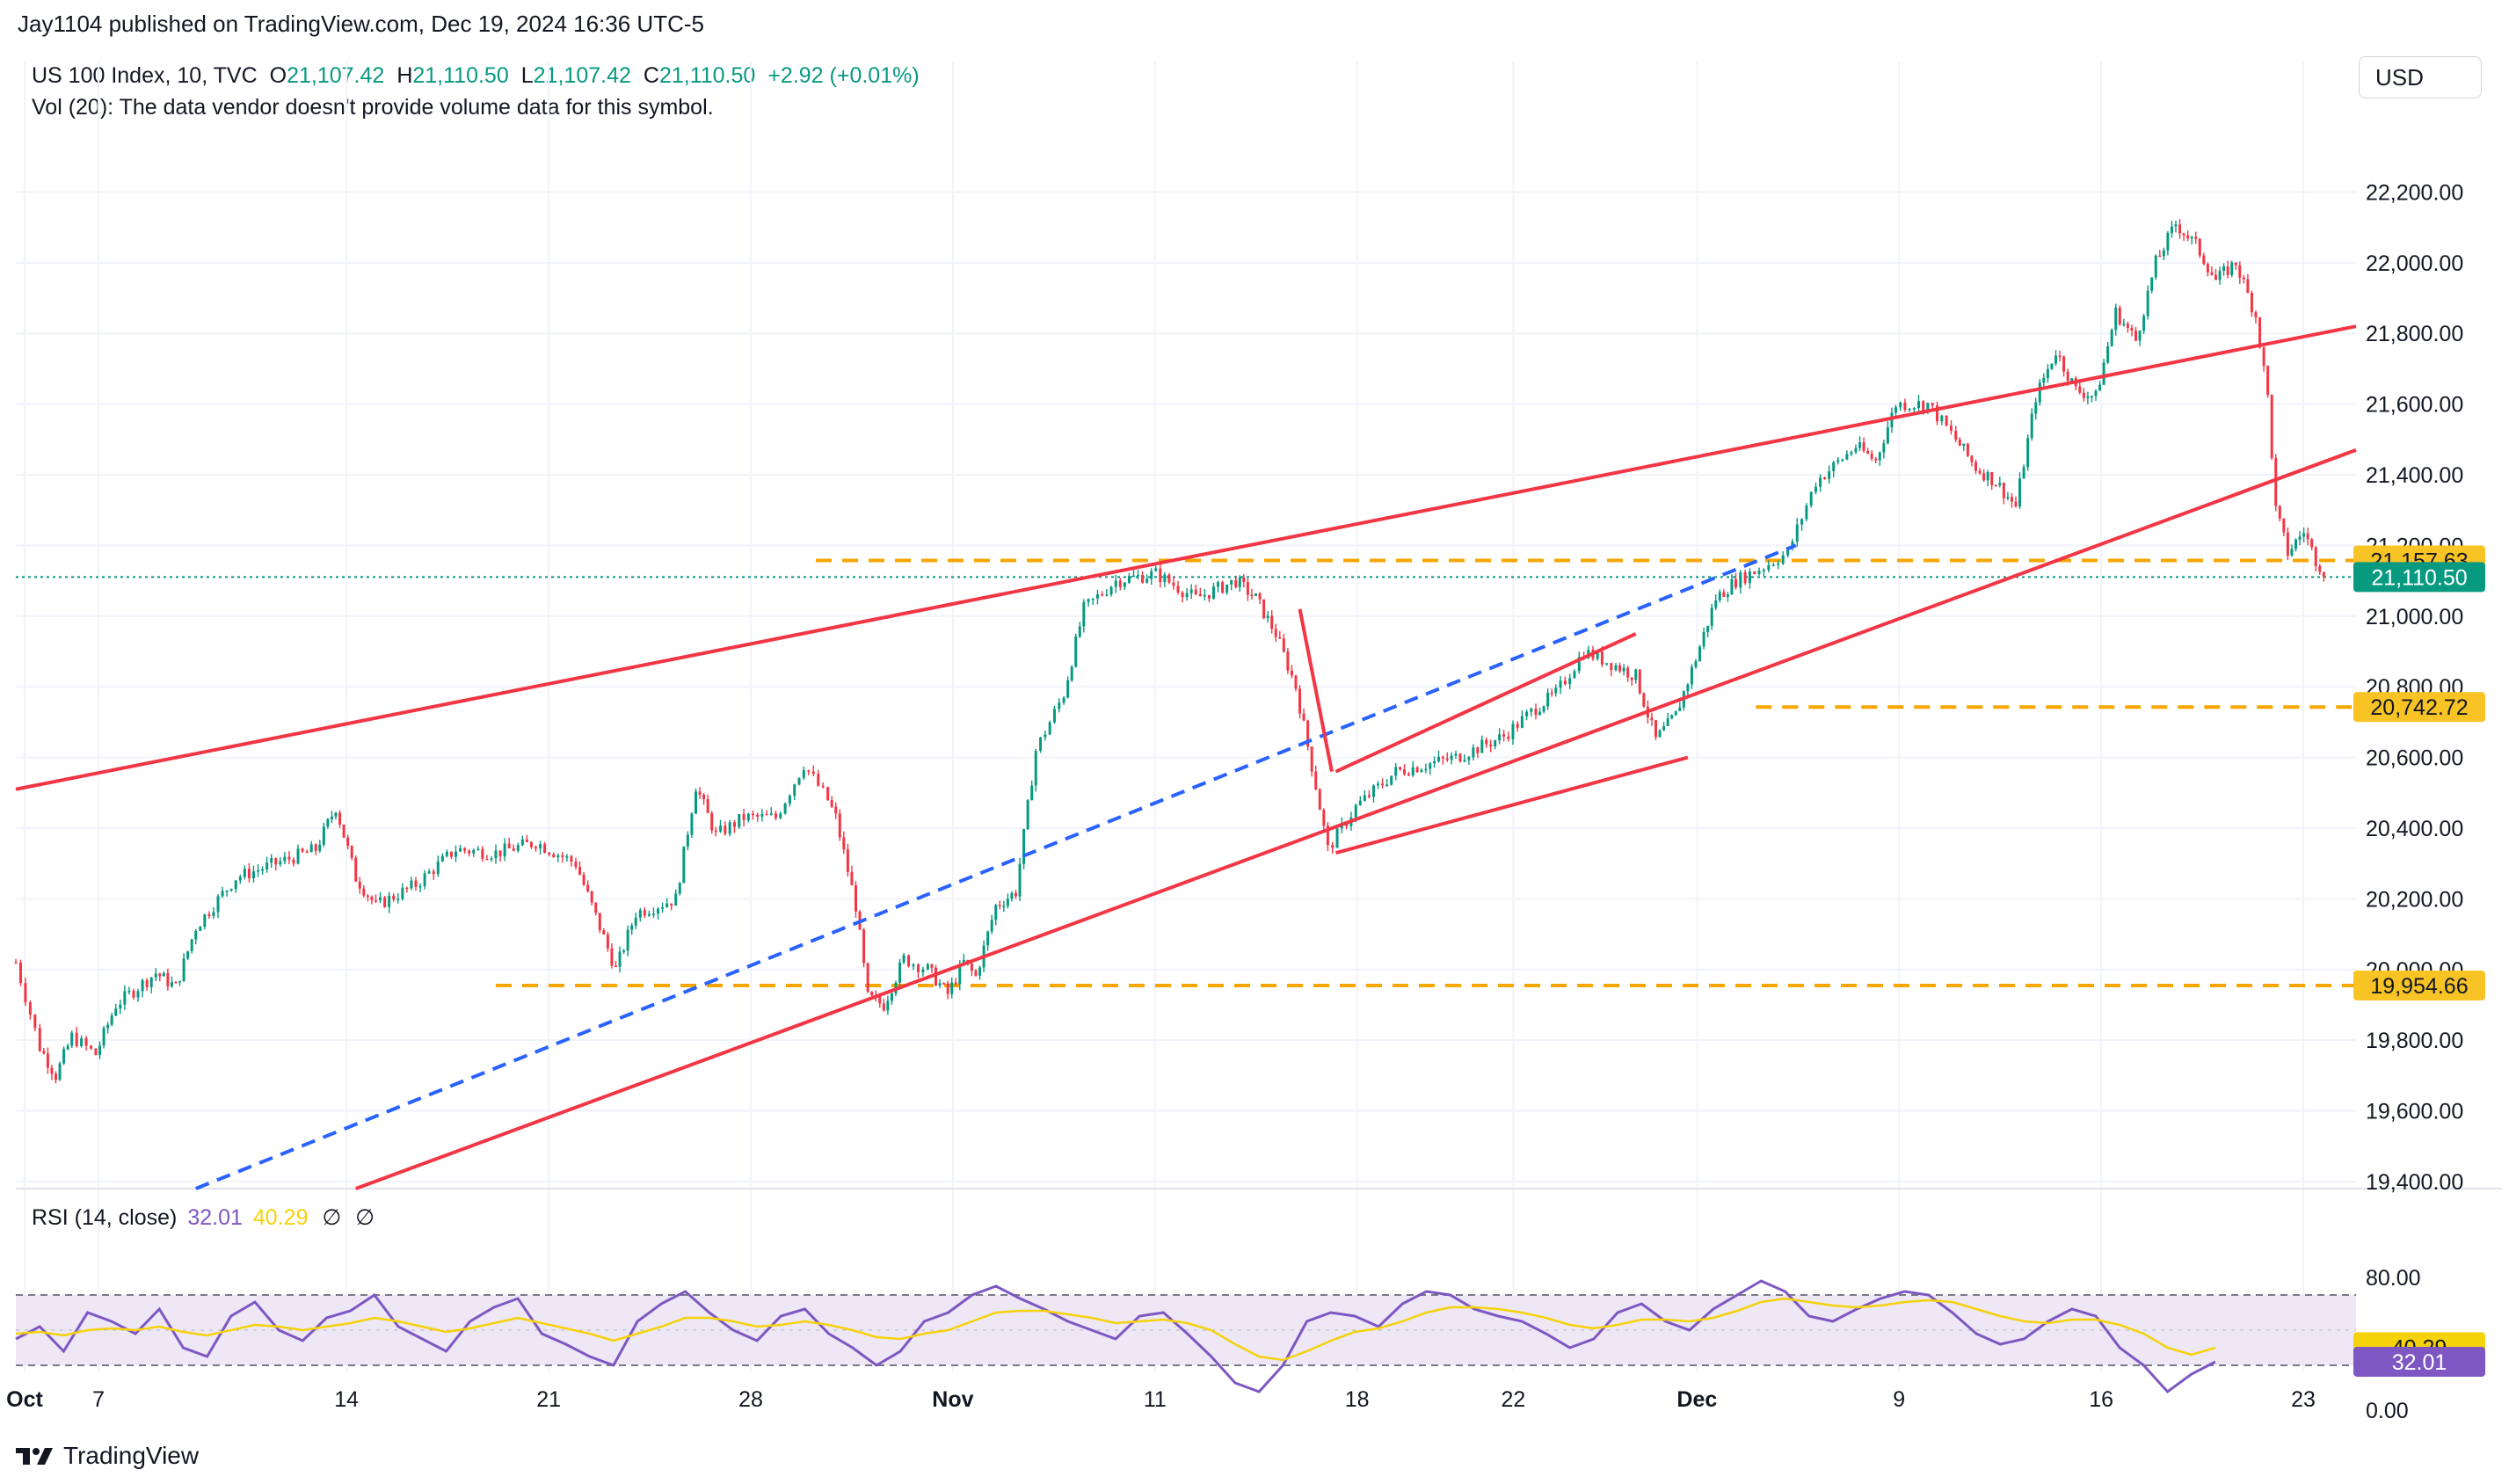  I want to click on rsi-pane: 80.00 0.00, so click(1218, 1345).